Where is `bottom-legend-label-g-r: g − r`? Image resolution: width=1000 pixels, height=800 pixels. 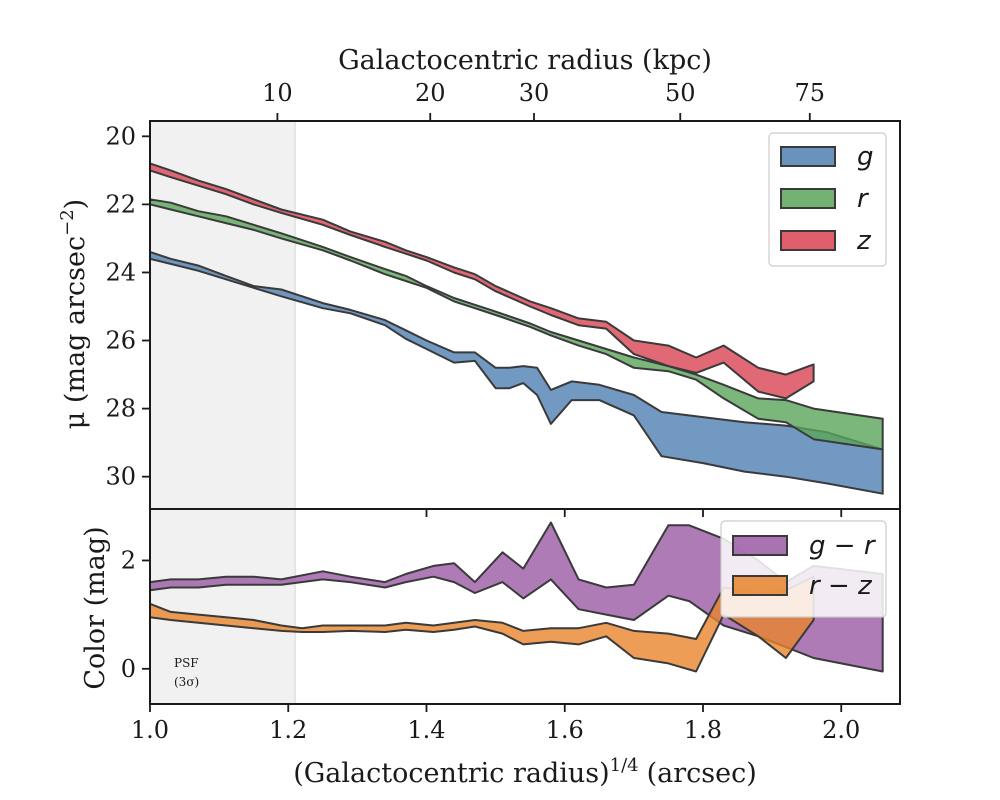 bottom-legend-label-g-r: g − r is located at coordinates (843, 546).